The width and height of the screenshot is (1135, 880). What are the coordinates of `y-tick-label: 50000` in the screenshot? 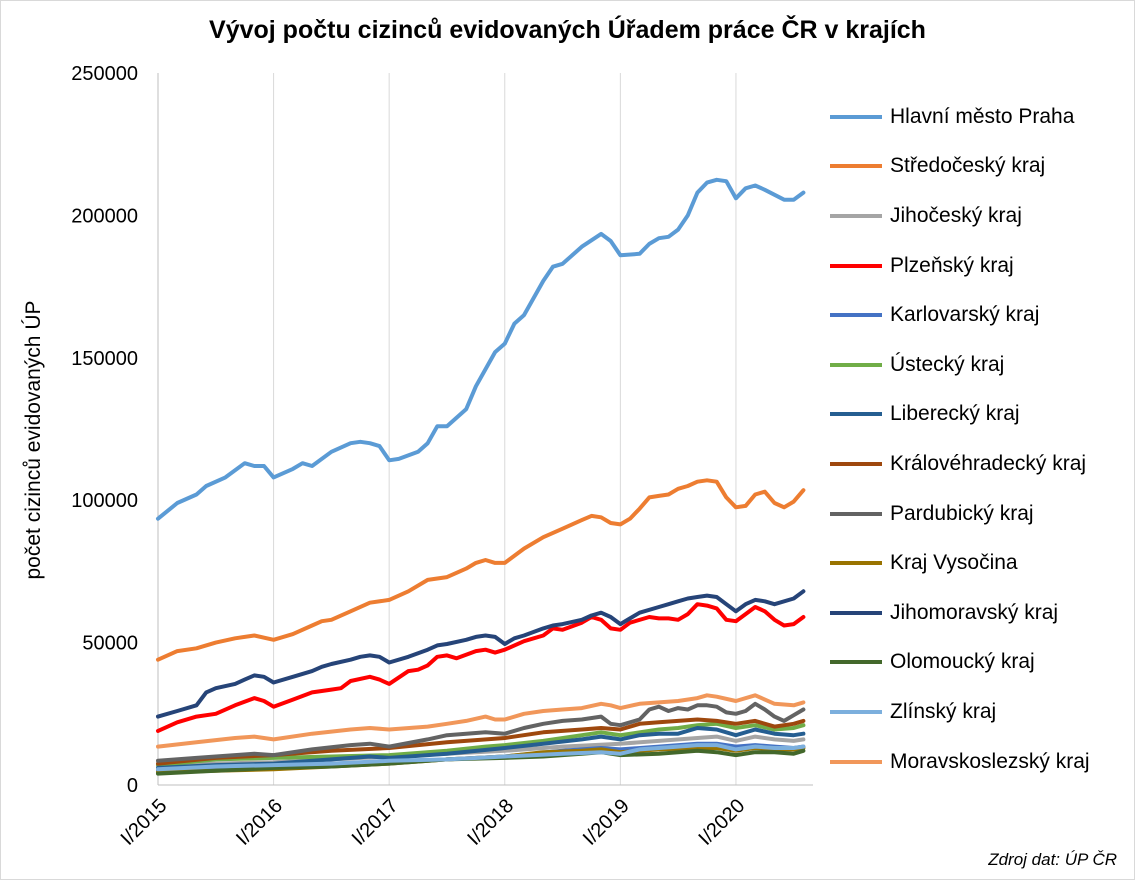 It's located at (110, 644).